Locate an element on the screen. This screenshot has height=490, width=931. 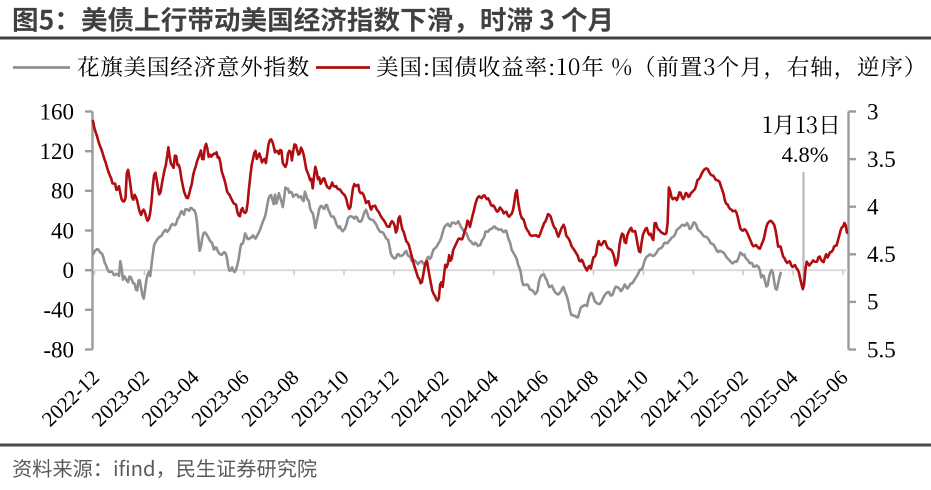
svg-text: 5 is located at coordinates (873, 302).